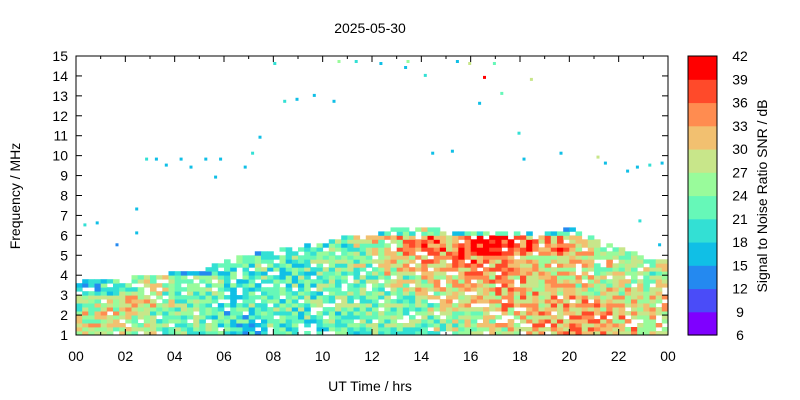 Image resolution: width=800 pixels, height=400 pixels. Describe the element at coordinates (740, 219) in the screenshot. I see `colorbar-tick-label: 21` at that location.